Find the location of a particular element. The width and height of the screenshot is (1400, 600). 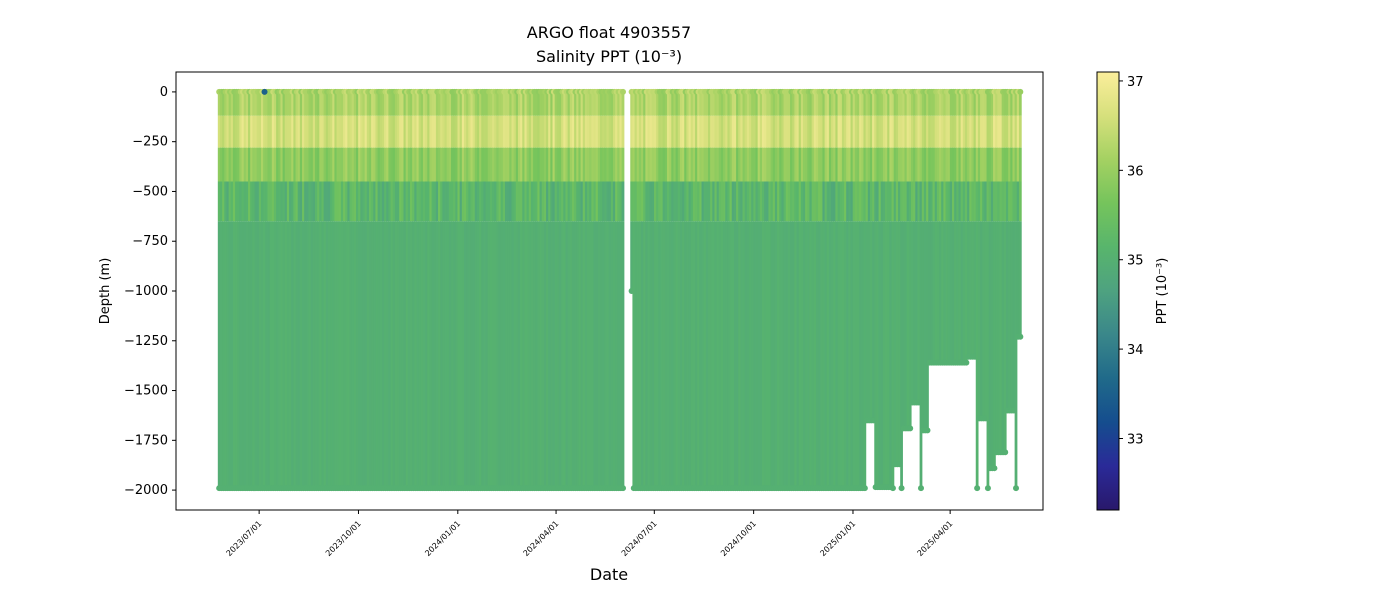

x-tick-label: 2024/10/01 is located at coordinates (738, 538).